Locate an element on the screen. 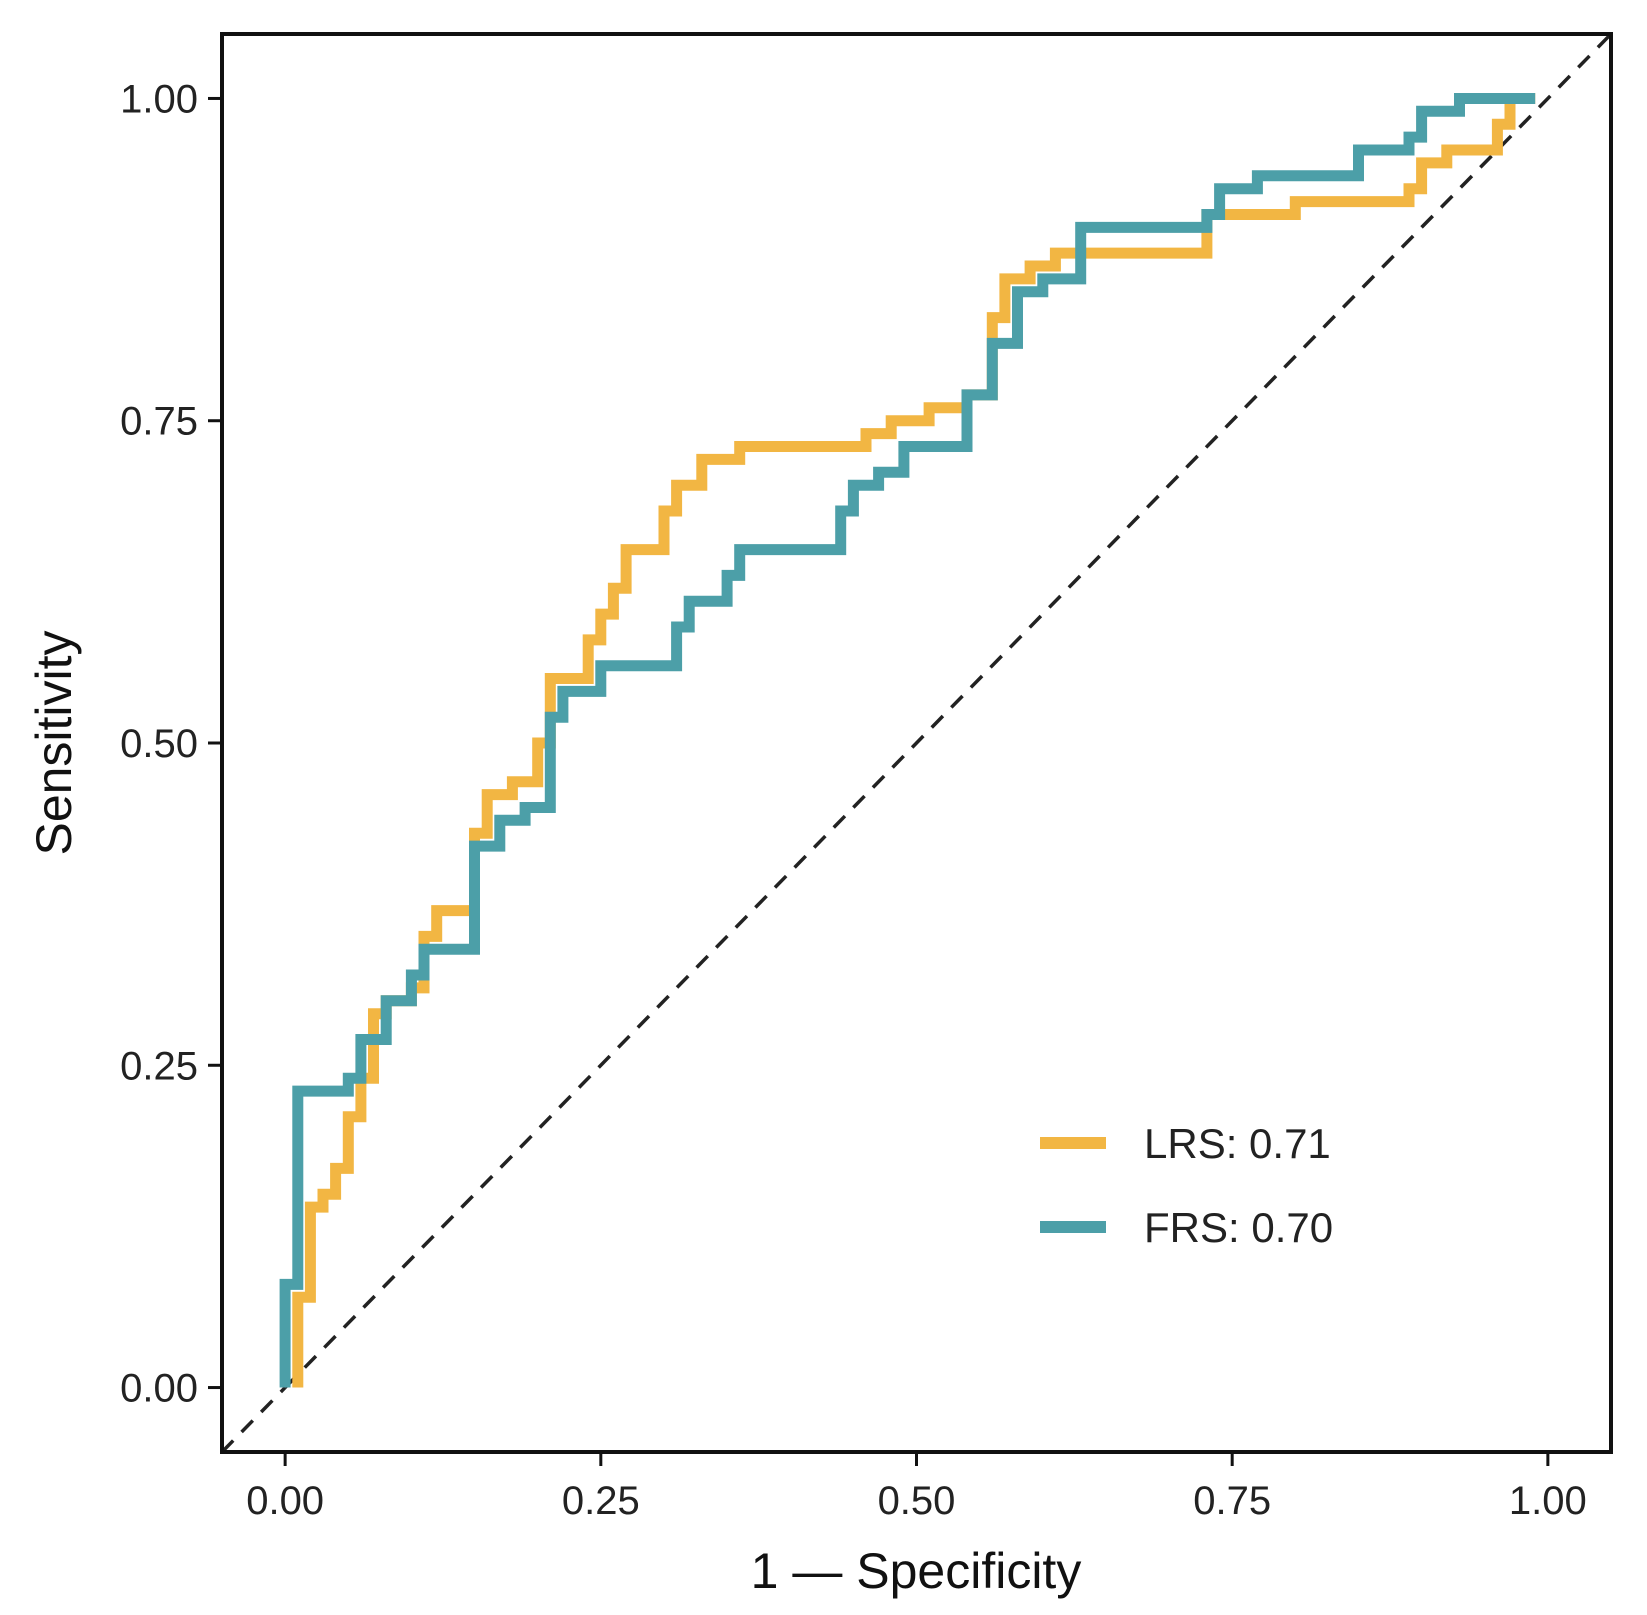 The width and height of the screenshot is (1647, 1615). x-tick-label: 1.00 is located at coordinates (1548, 1501).